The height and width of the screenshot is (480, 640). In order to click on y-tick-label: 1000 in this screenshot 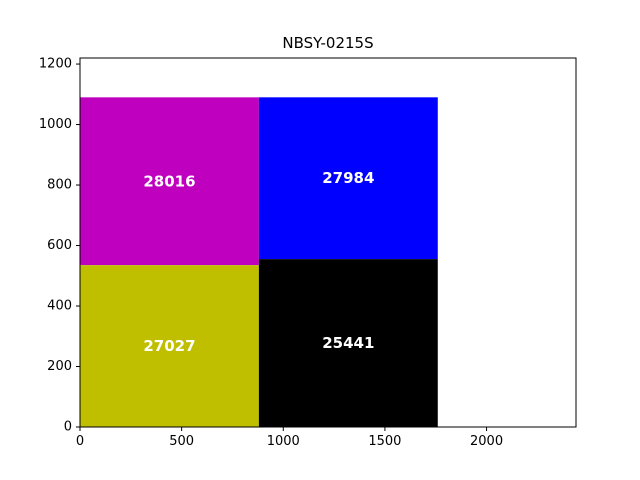, I will do `click(55, 124)`.